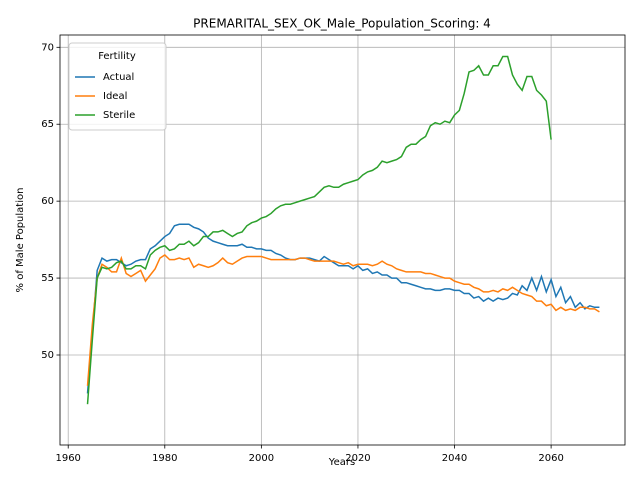 The image size is (640, 480). What do you see at coordinates (47, 124) in the screenshot?
I see `y-tick-label: 65` at bounding box center [47, 124].